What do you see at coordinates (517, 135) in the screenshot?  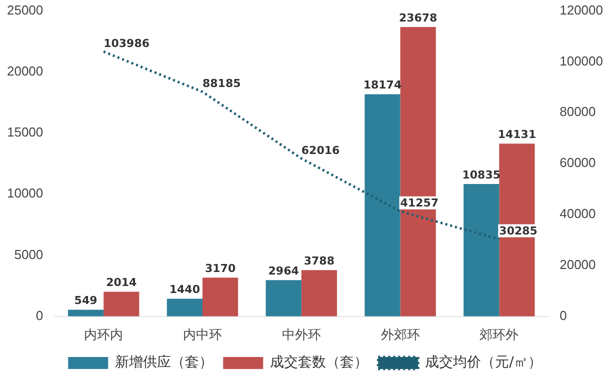 I see `data-label: 14131` at bounding box center [517, 135].